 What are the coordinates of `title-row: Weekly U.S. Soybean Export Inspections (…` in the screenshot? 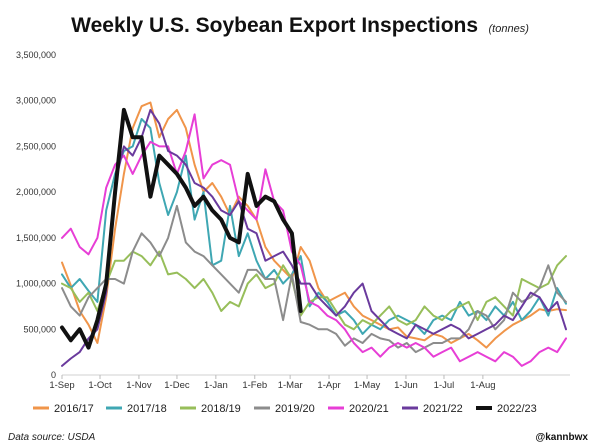 It's located at (300, 26).